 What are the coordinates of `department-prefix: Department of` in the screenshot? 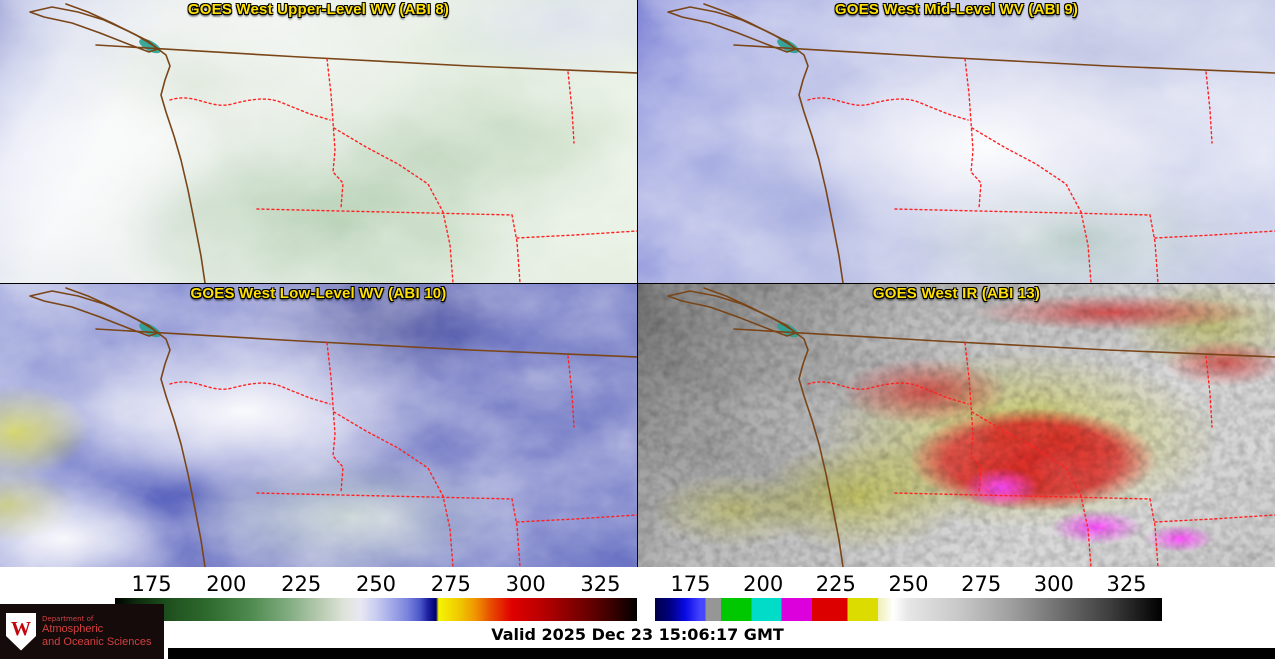 It's located at (68, 618).